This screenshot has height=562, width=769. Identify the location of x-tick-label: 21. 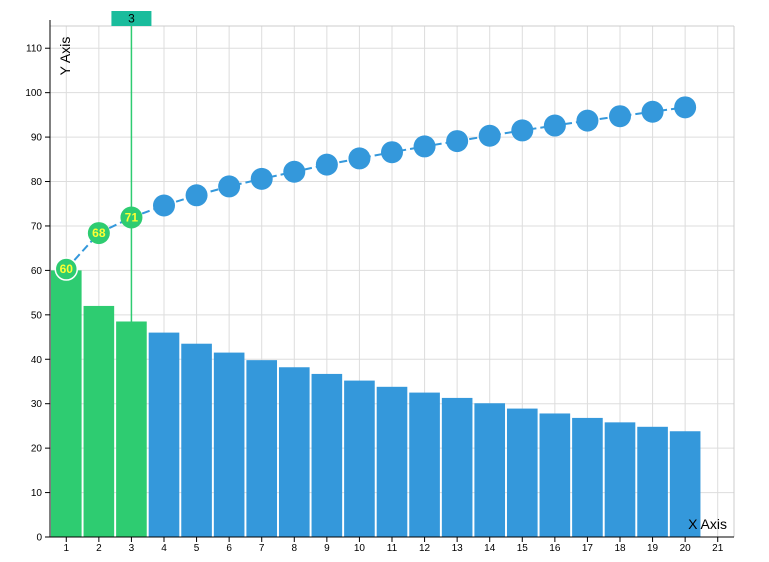
(718, 548).